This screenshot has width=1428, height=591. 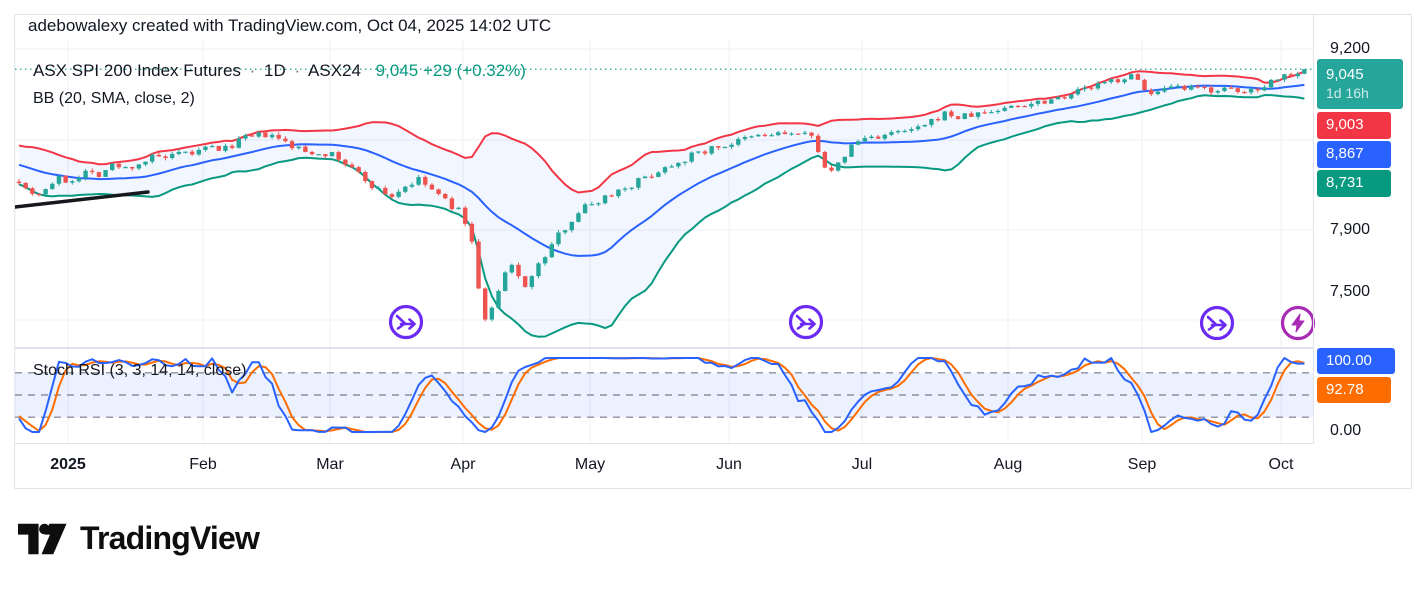 I want to click on time-axis-border, so click(x=663, y=443).